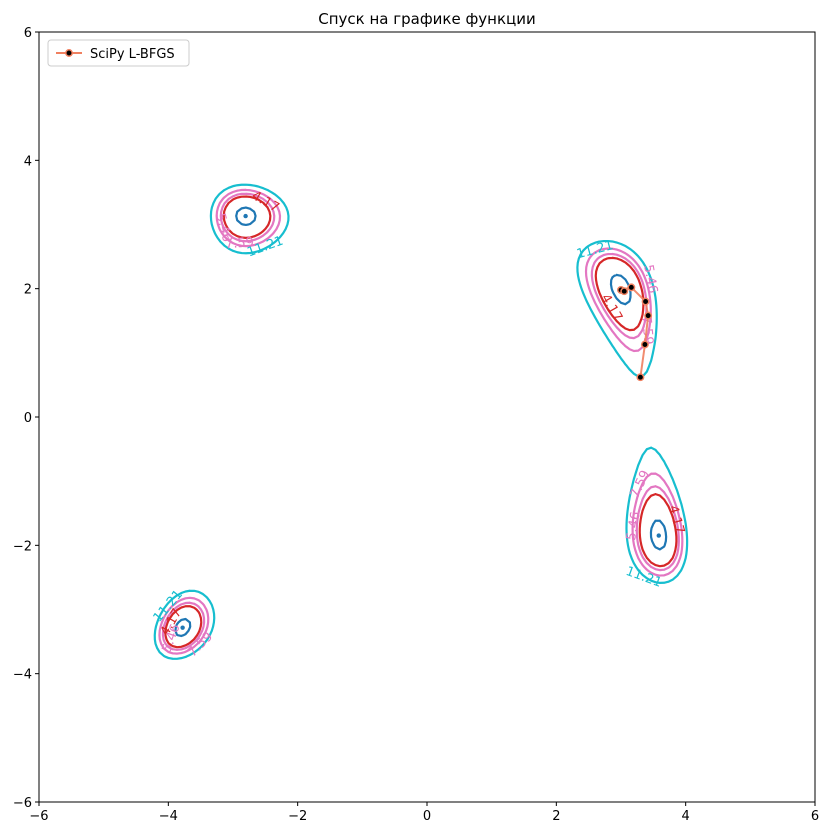  I want to click on contour-label: 11.21, so click(644, 577).